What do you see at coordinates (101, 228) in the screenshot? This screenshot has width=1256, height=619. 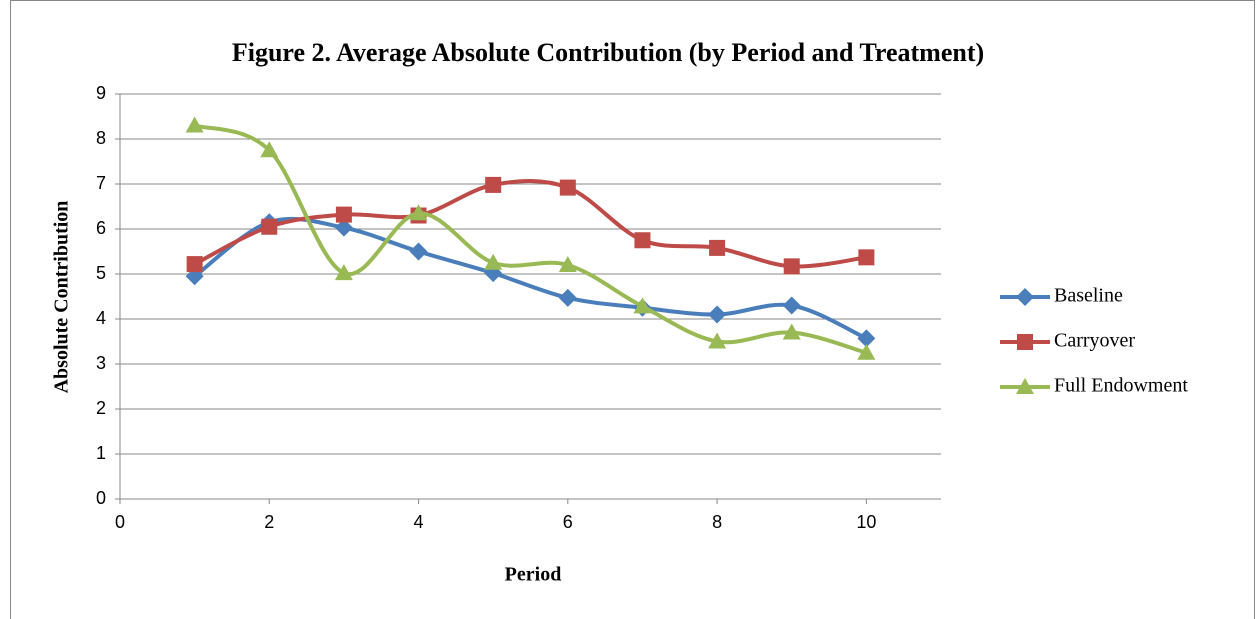 I see `y-tick-label: 6` at bounding box center [101, 228].